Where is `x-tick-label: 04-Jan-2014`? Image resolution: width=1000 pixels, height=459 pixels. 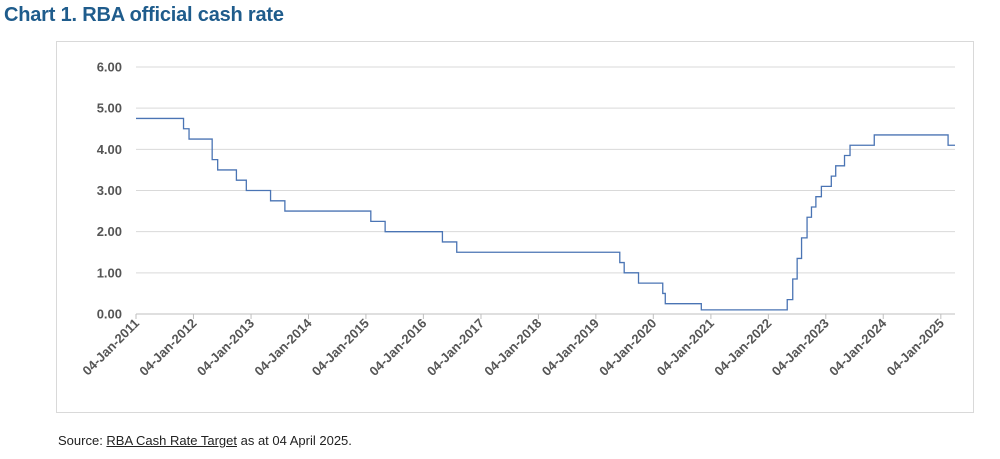 x-tick-label: 04-Jan-2014 is located at coordinates (283, 347).